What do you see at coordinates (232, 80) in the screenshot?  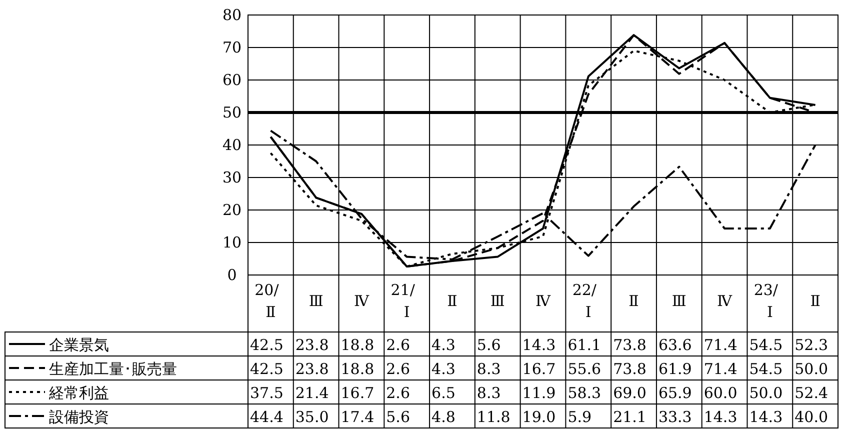 I see `y-tick-label: 60` at bounding box center [232, 80].